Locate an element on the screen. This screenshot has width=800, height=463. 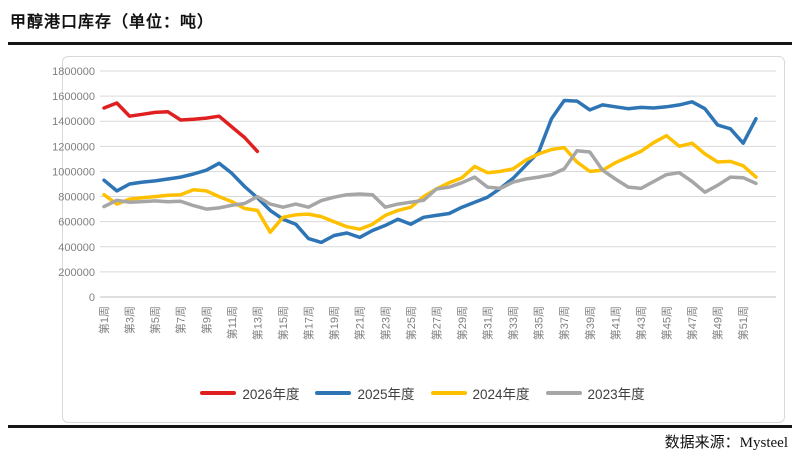
y-axis-tick-label: 1000000 is located at coordinates (73, 172).